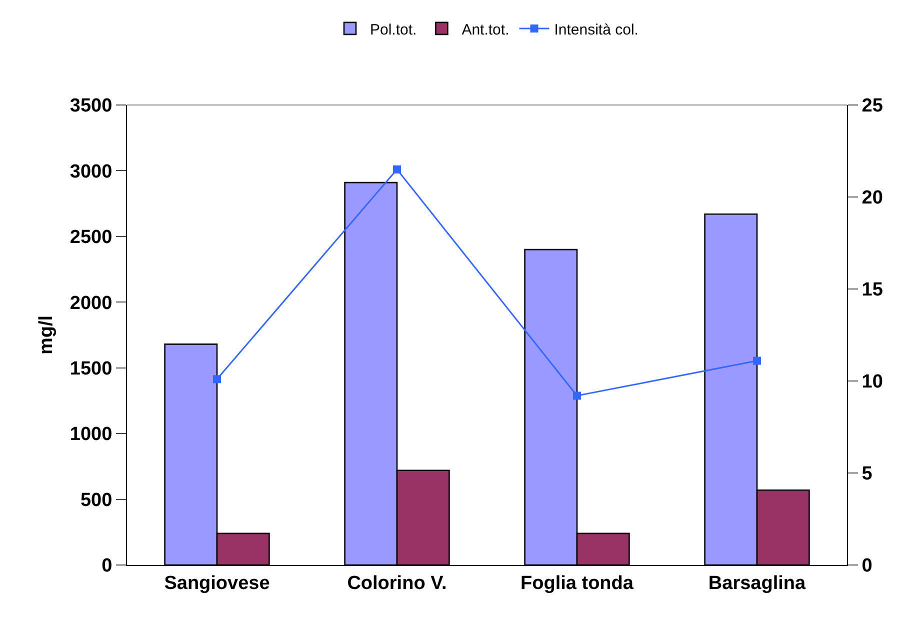 Image resolution: width=902 pixels, height=617 pixels. I want to click on y2-tick-label: 0, so click(867, 566).